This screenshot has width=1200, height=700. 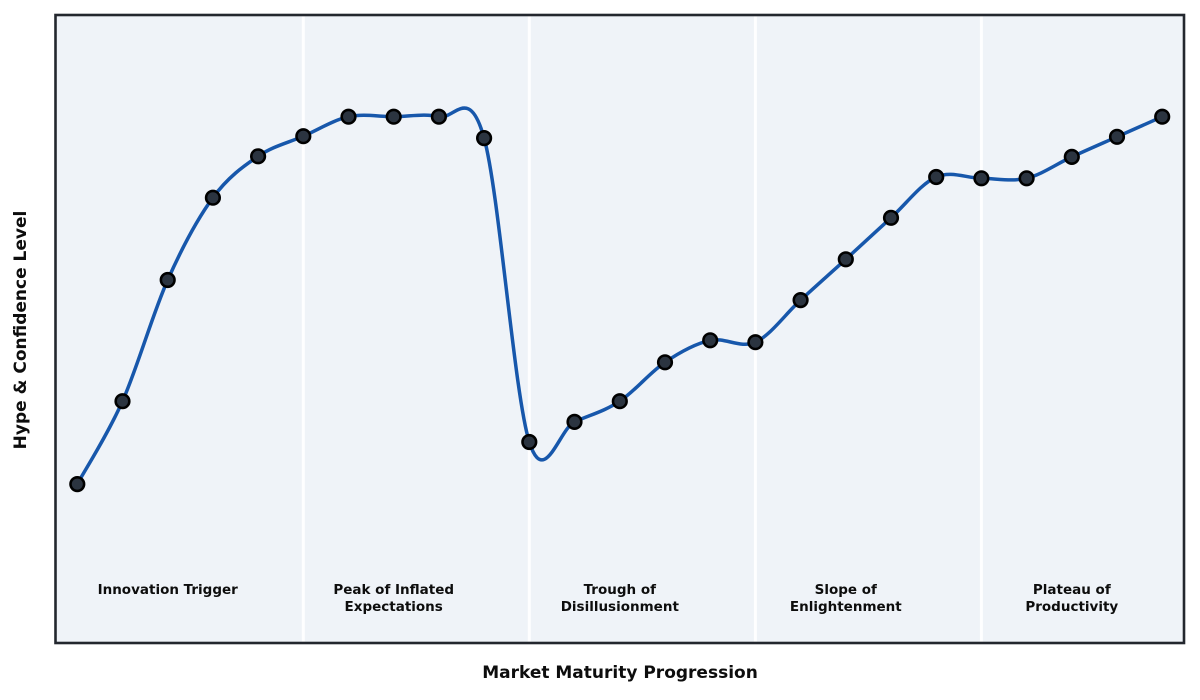 I want to click on phase-label-slope-of-enlightenment: Slope of Enlightenment, so click(x=846, y=598).